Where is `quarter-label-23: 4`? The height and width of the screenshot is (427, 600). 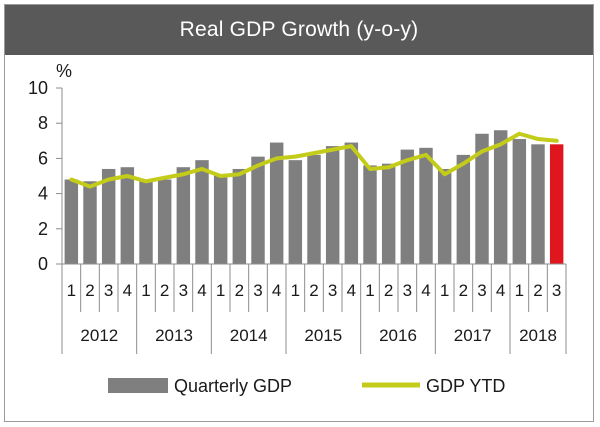 quarter-label-23: 4 is located at coordinates (500, 290).